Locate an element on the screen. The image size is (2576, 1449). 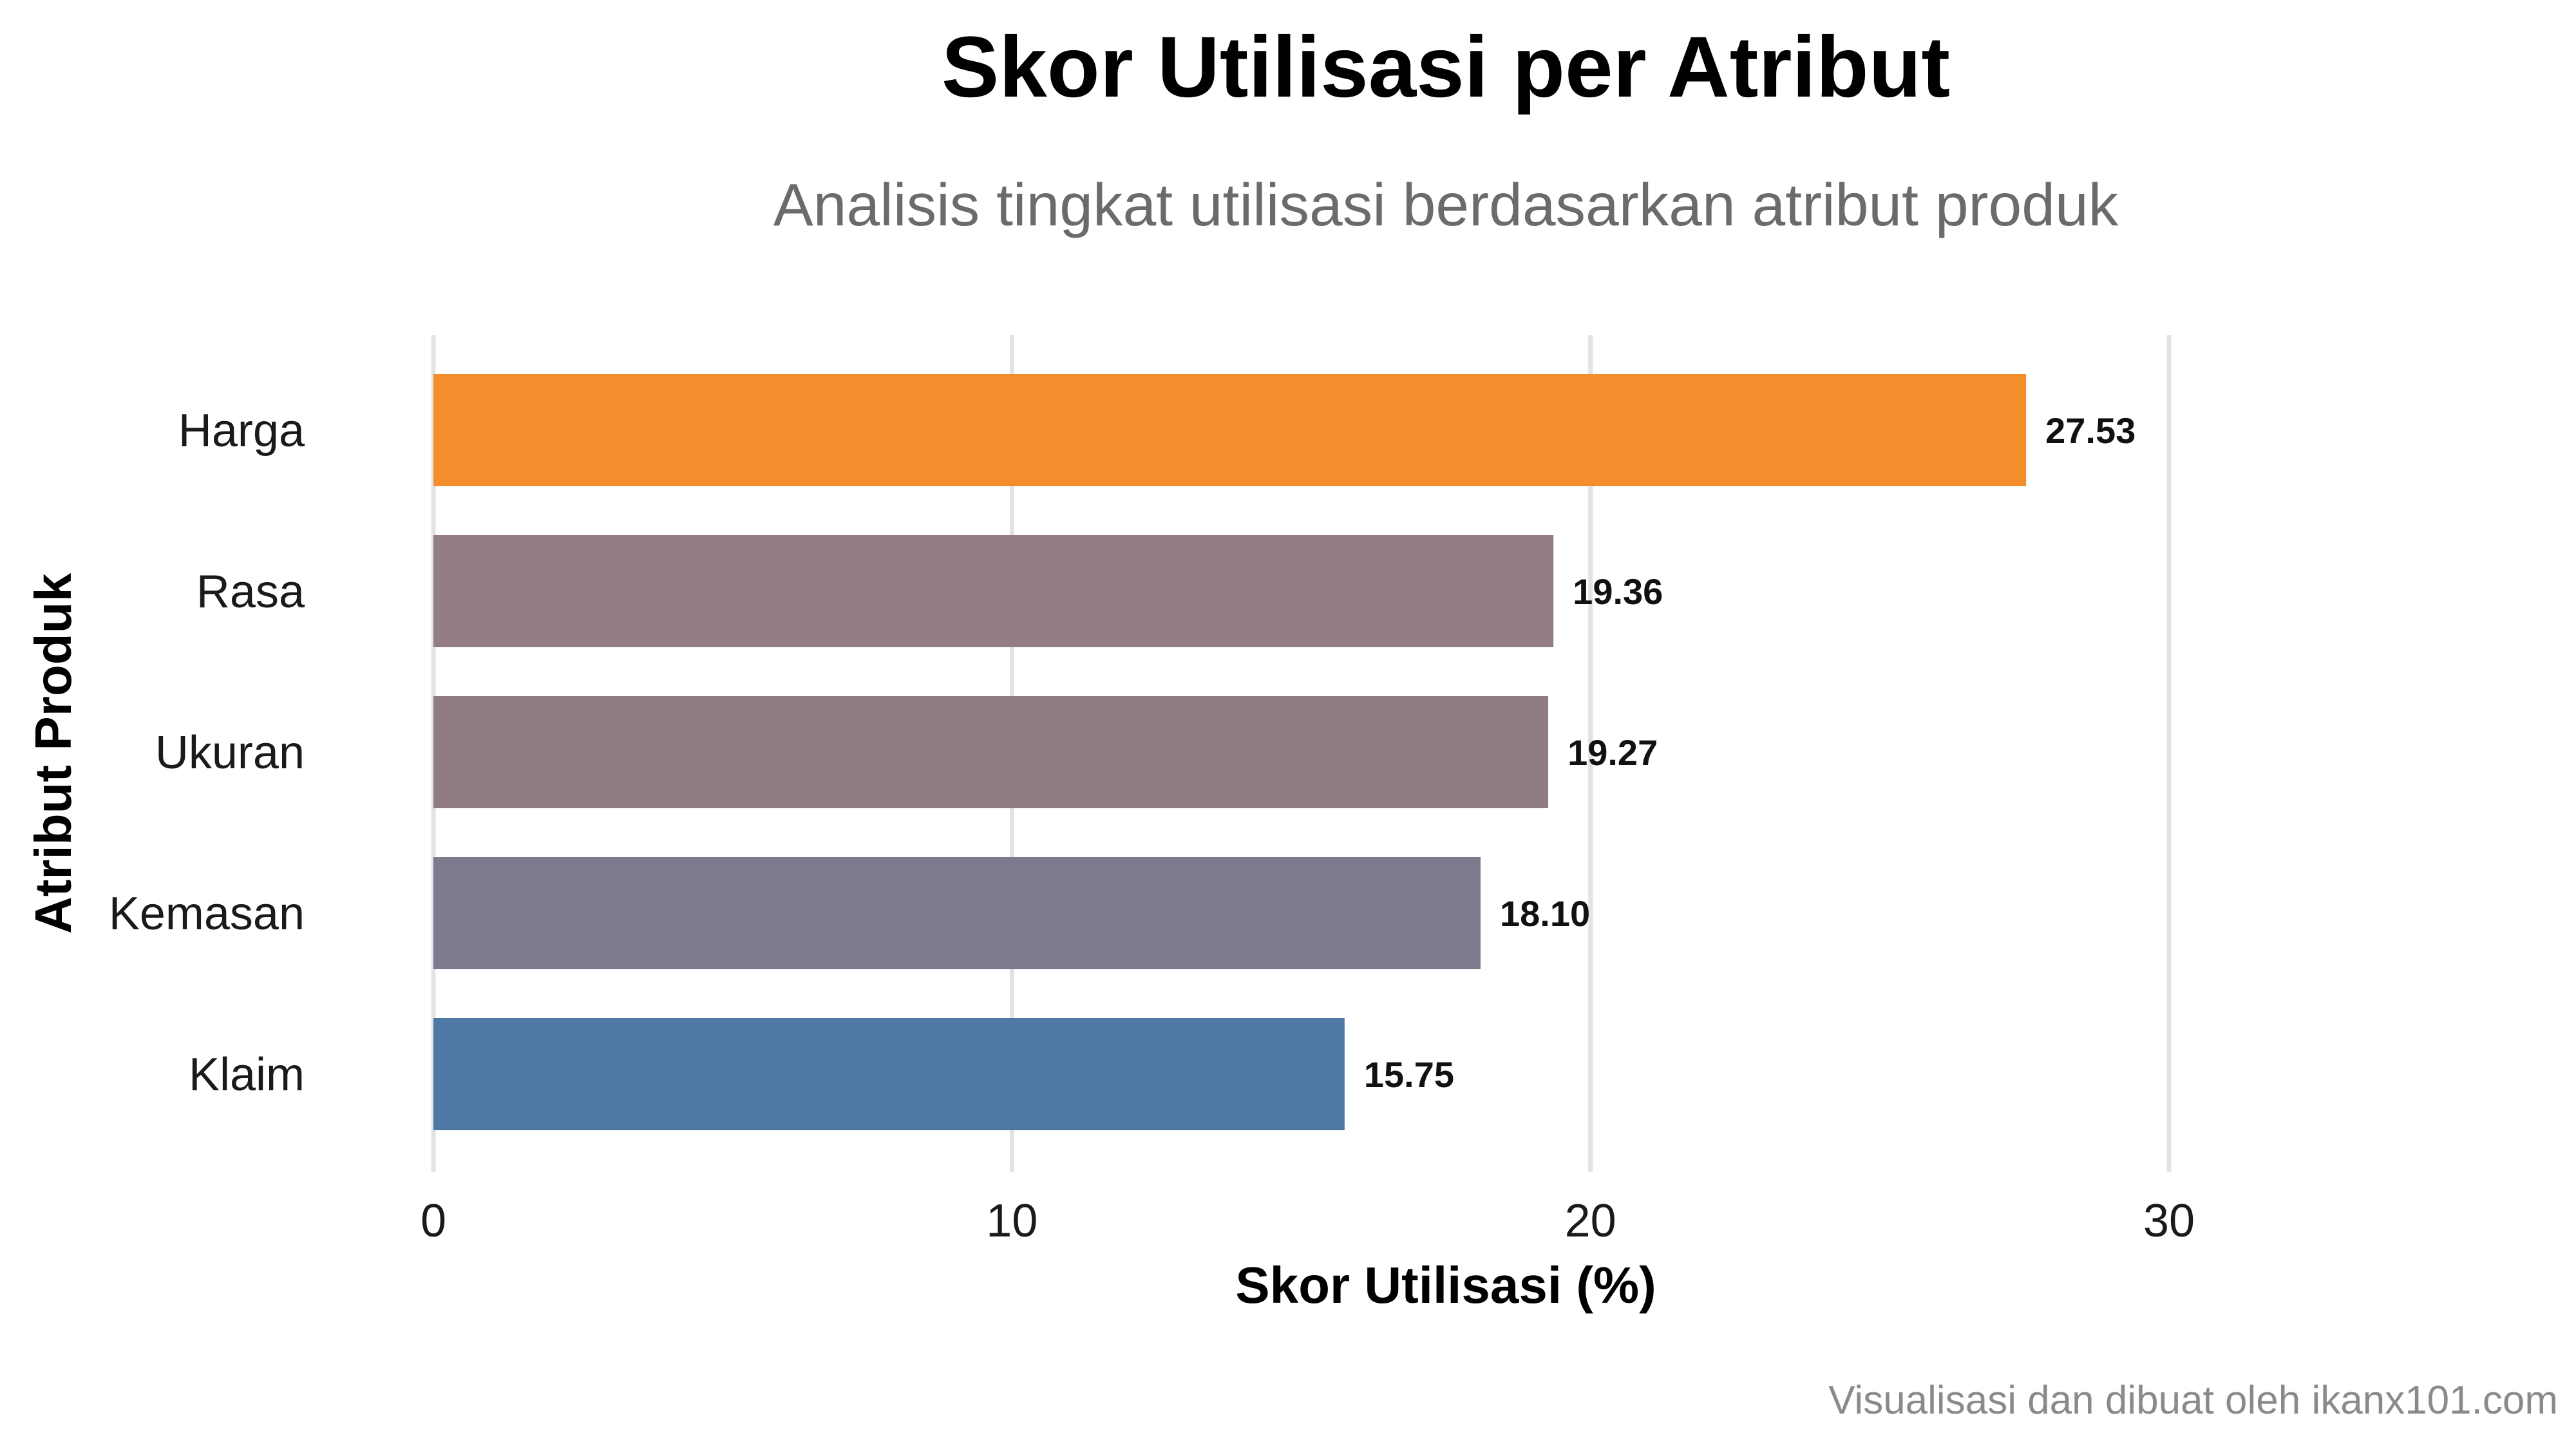
caption: Visualisasi dan dibuat oleh ikanx101.com is located at coordinates (2193, 1401).